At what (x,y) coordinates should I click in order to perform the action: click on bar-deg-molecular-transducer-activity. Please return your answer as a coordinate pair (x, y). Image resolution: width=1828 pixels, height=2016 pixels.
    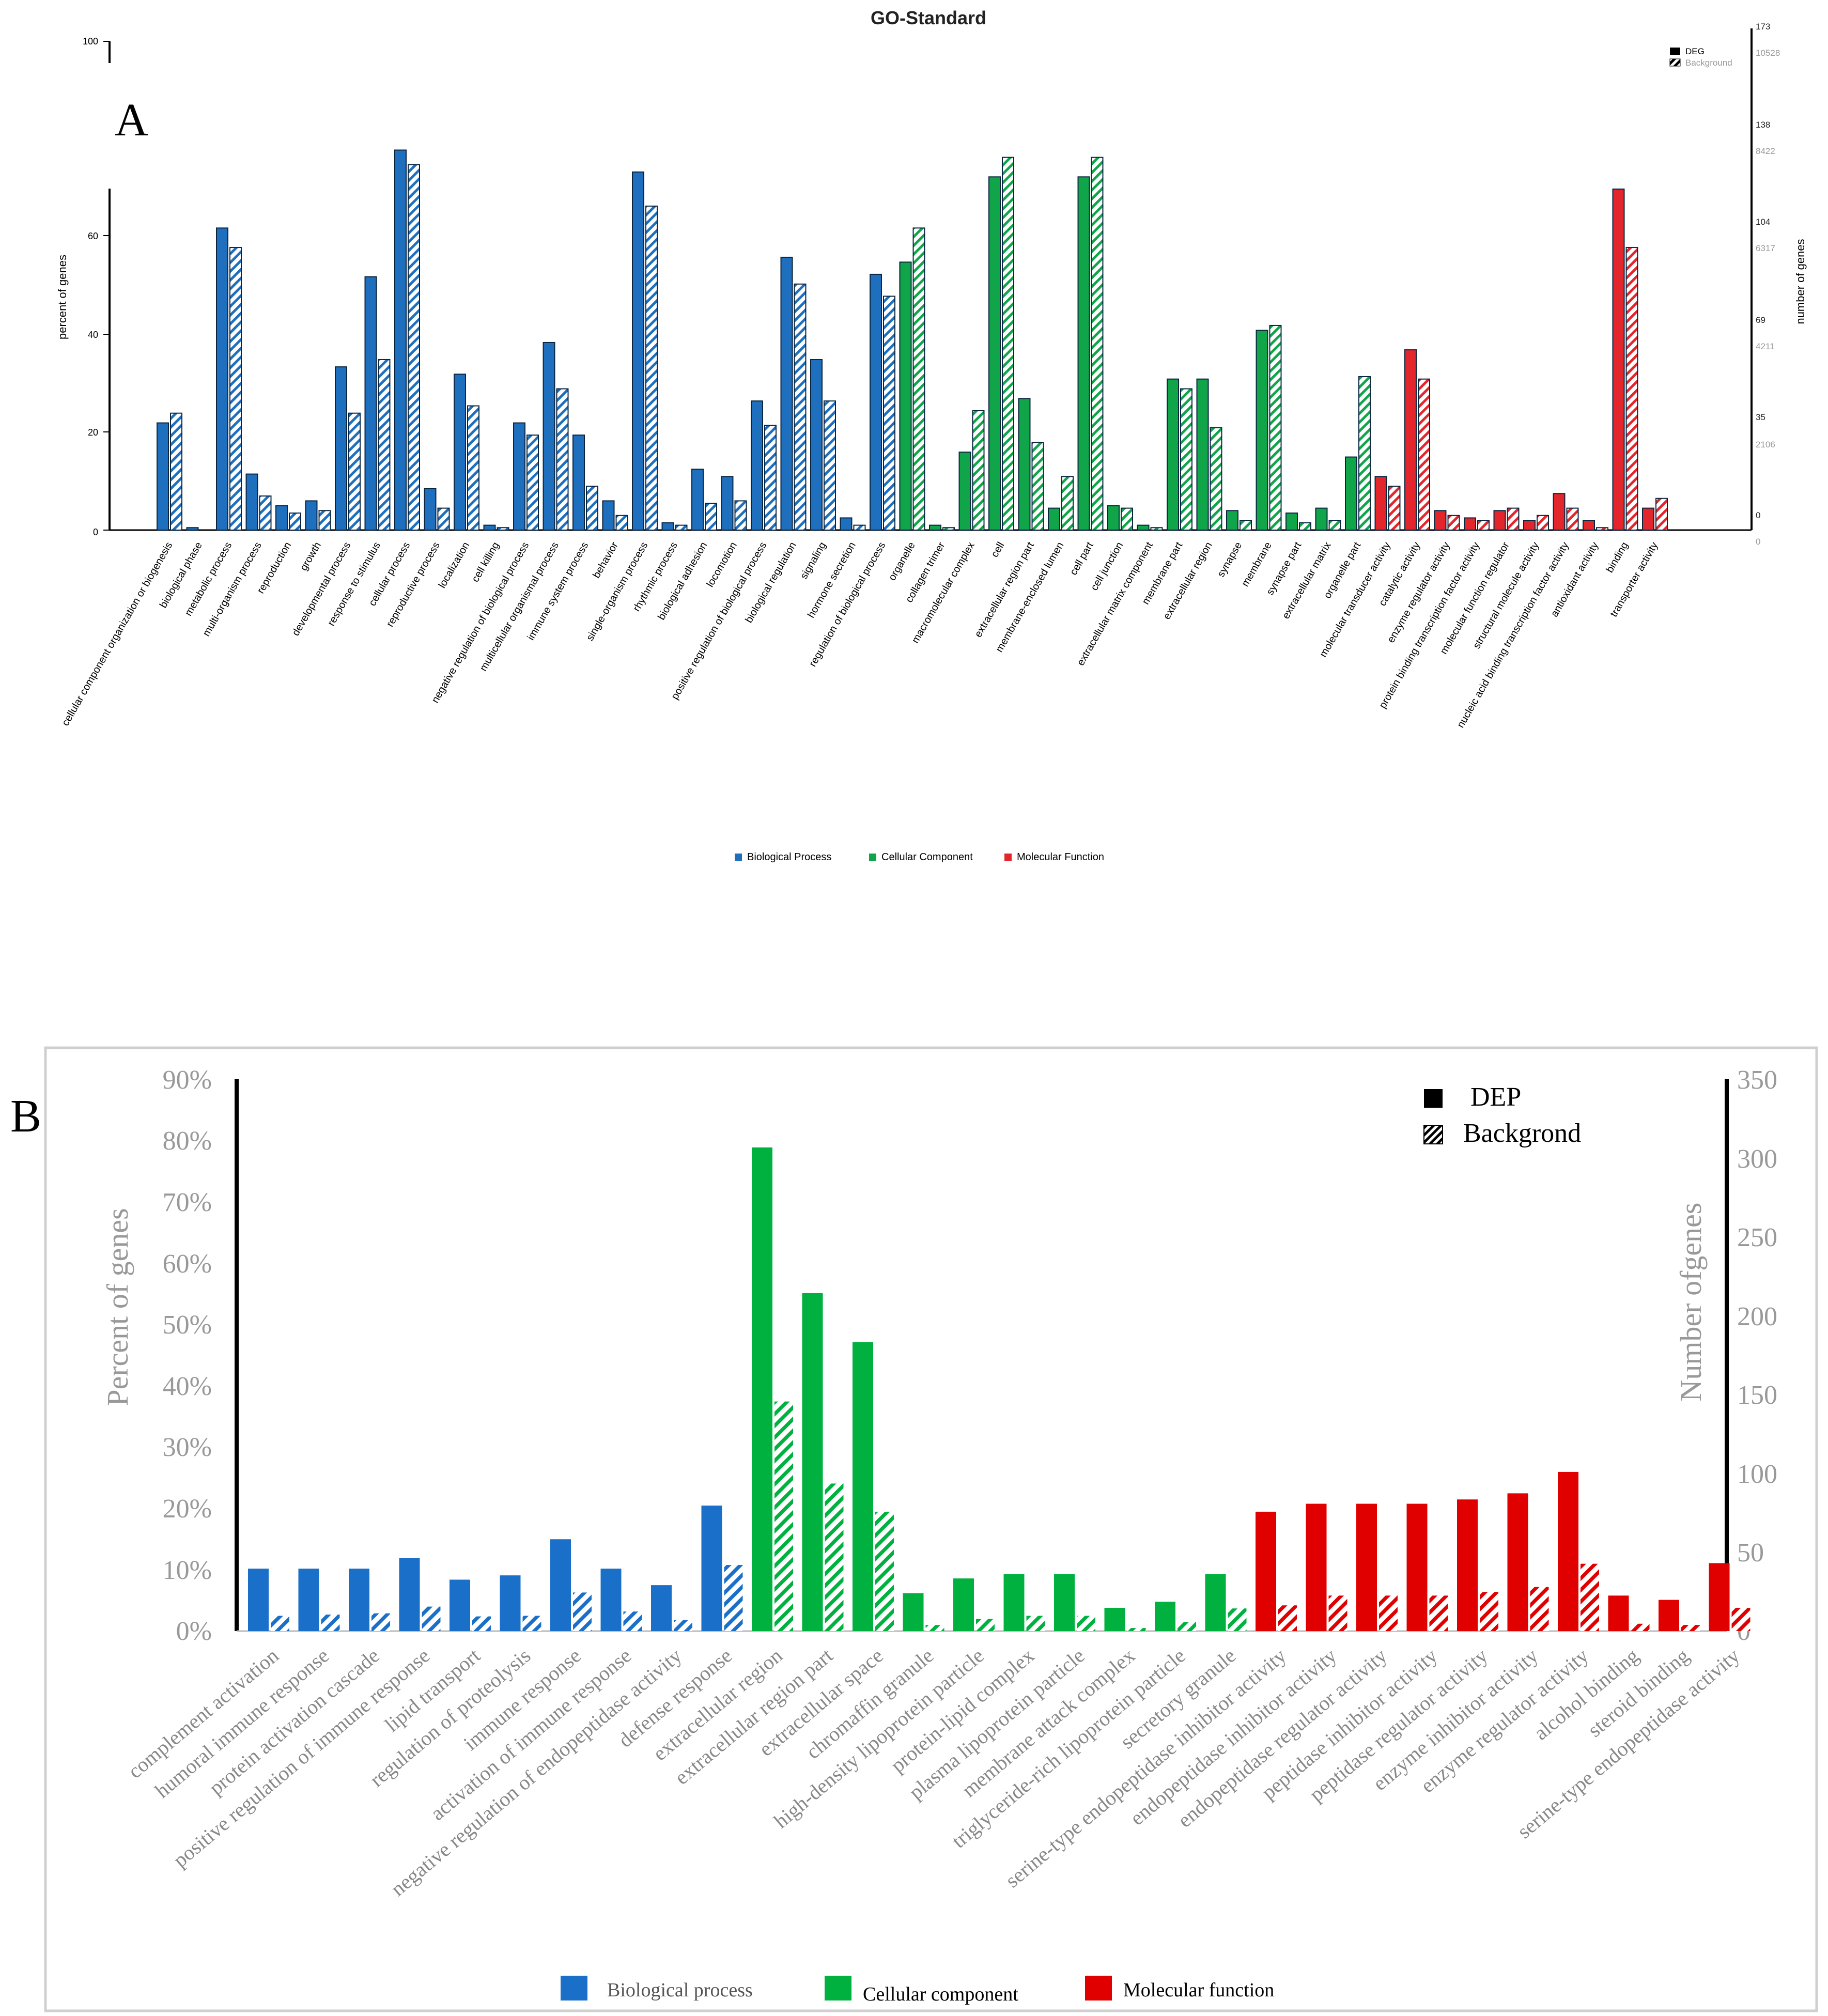
    Looking at the image, I should click on (1380, 503).